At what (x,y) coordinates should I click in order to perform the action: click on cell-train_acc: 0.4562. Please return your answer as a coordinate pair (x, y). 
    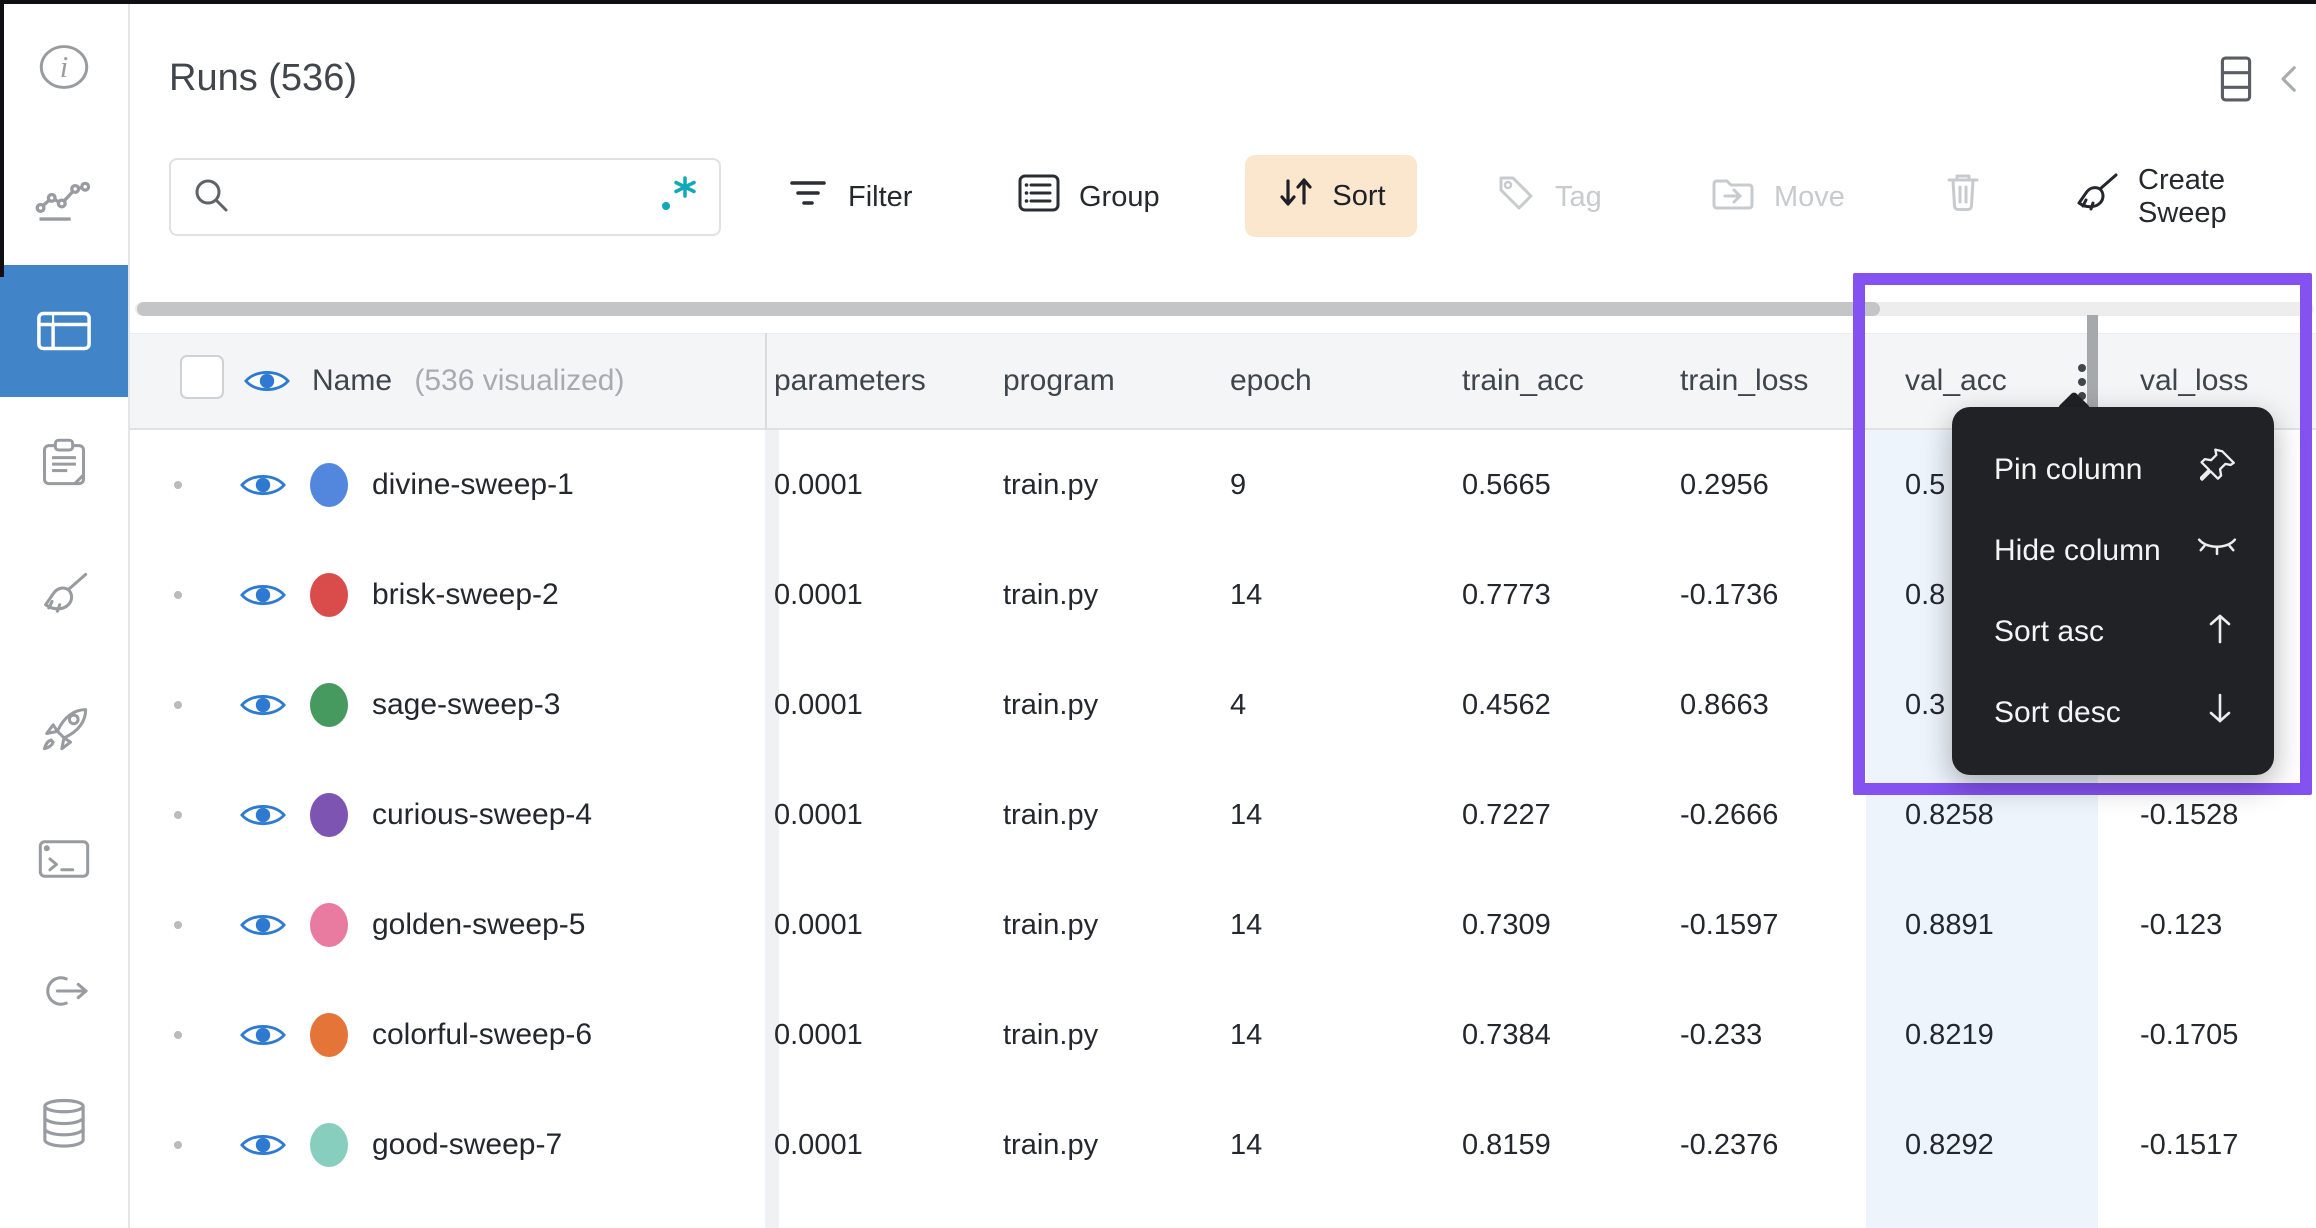
    Looking at the image, I should click on (1506, 705).